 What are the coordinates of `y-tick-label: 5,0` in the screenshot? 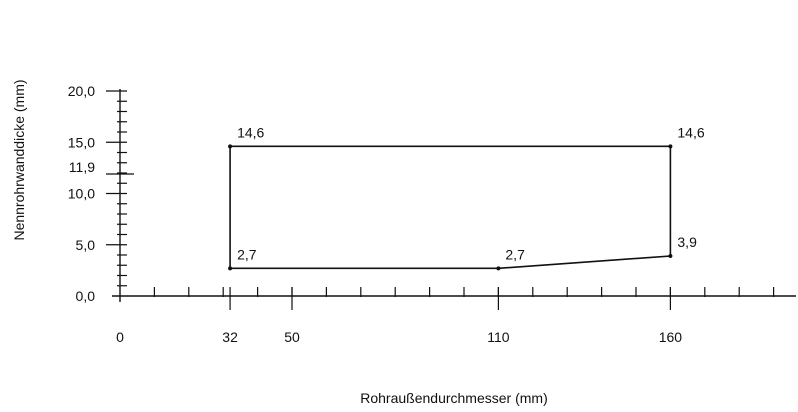 It's located at (86, 245).